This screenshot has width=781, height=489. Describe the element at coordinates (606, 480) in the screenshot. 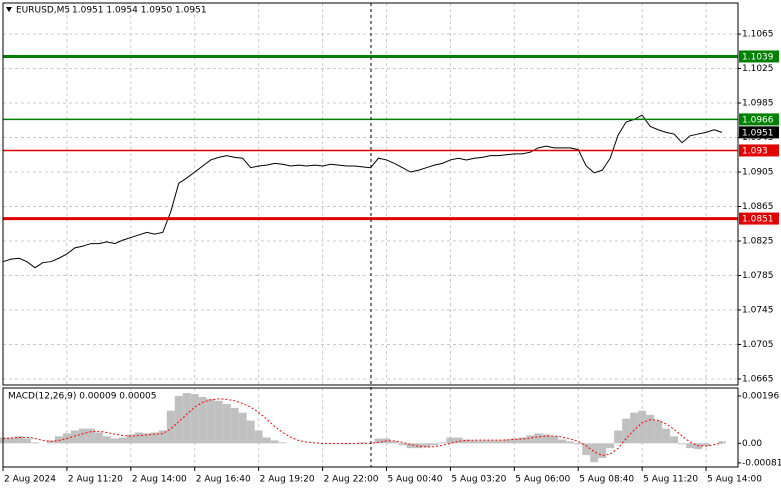

I see `x-tick-label: 5 Aug 08:40` at that location.